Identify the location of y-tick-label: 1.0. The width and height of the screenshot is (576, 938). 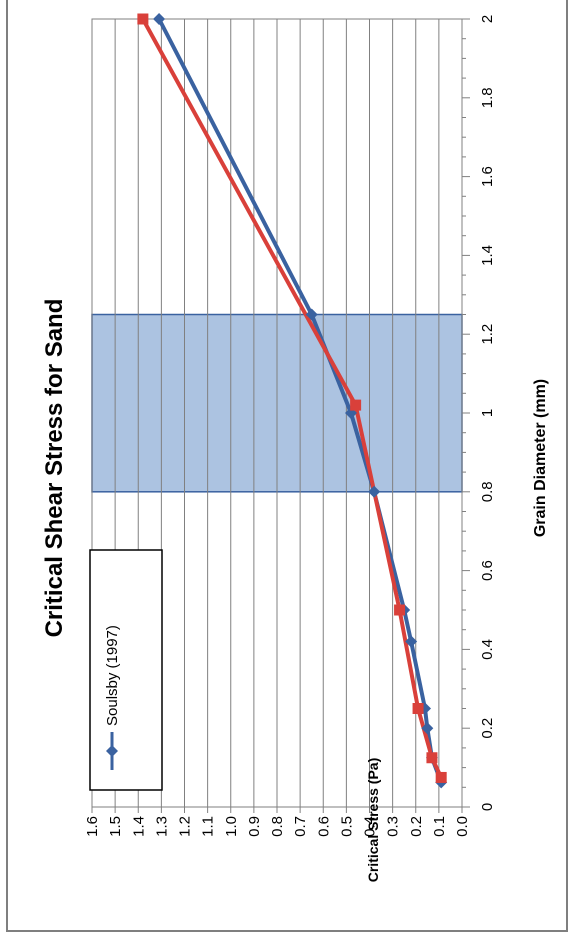
(231, 826).